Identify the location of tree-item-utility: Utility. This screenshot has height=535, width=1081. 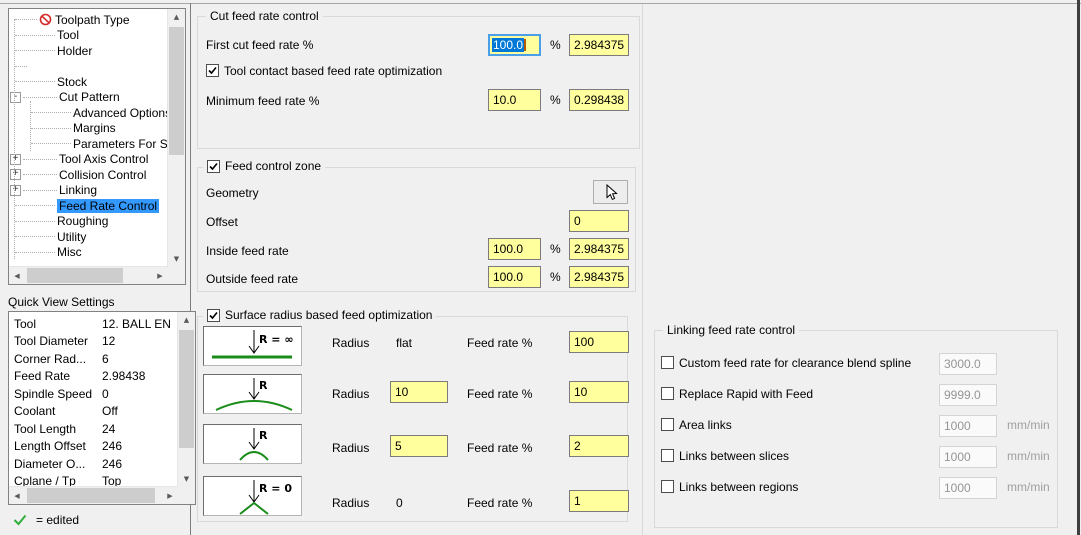
(88, 237).